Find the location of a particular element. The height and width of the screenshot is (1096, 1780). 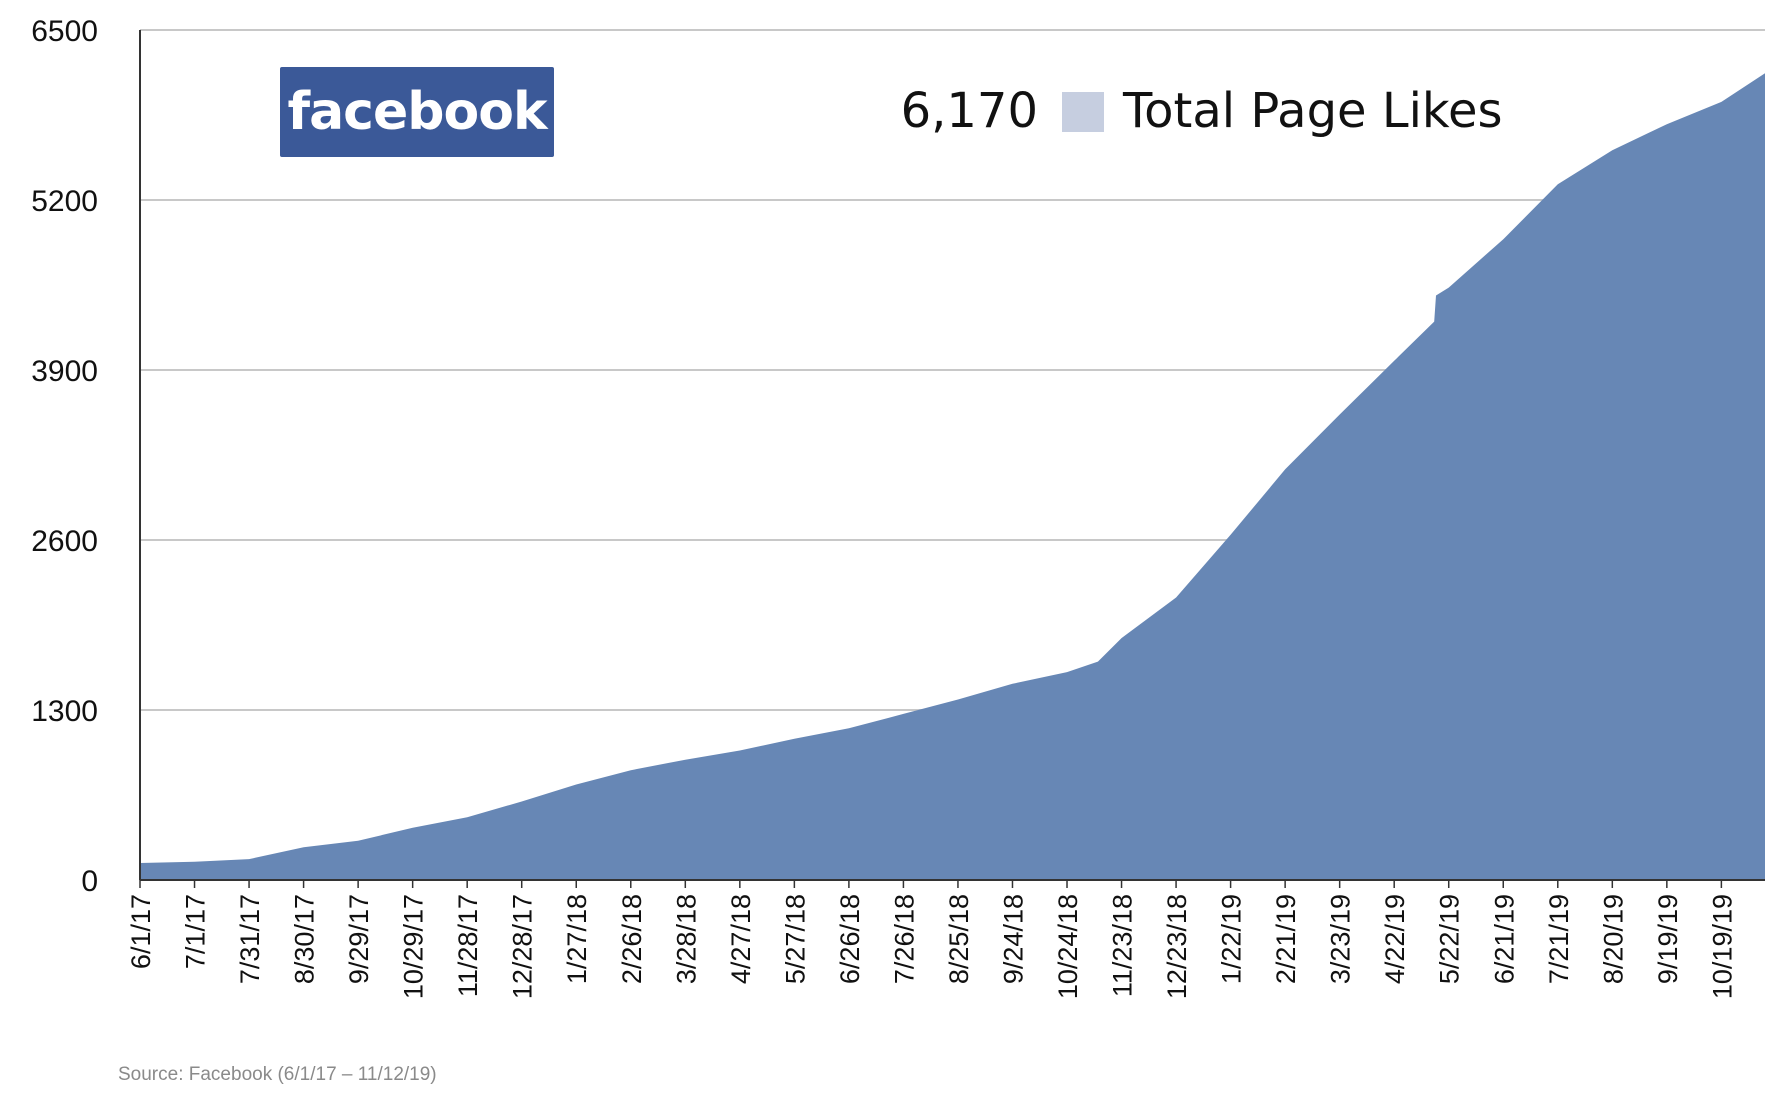

x-tick-label: 7/1/17 is located at coordinates (196, 931).